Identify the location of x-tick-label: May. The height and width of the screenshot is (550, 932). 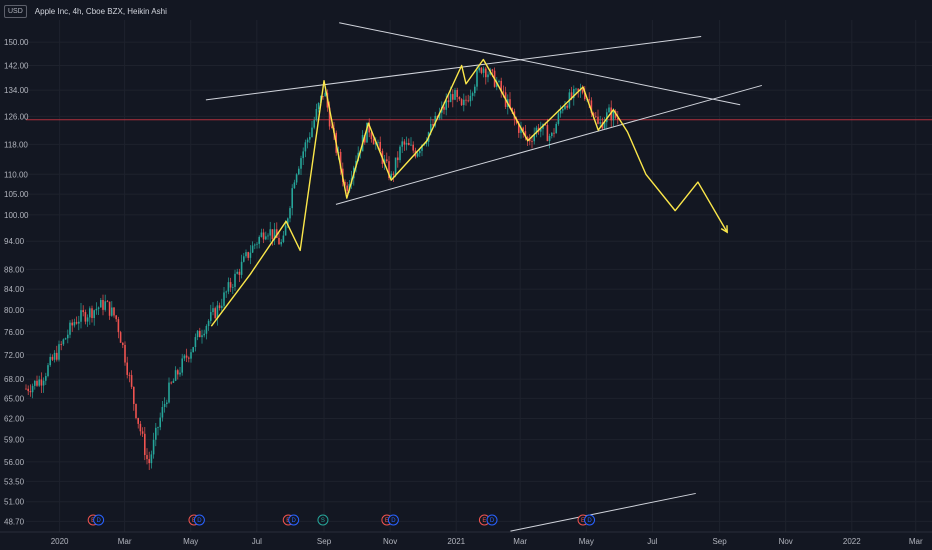
(190, 541).